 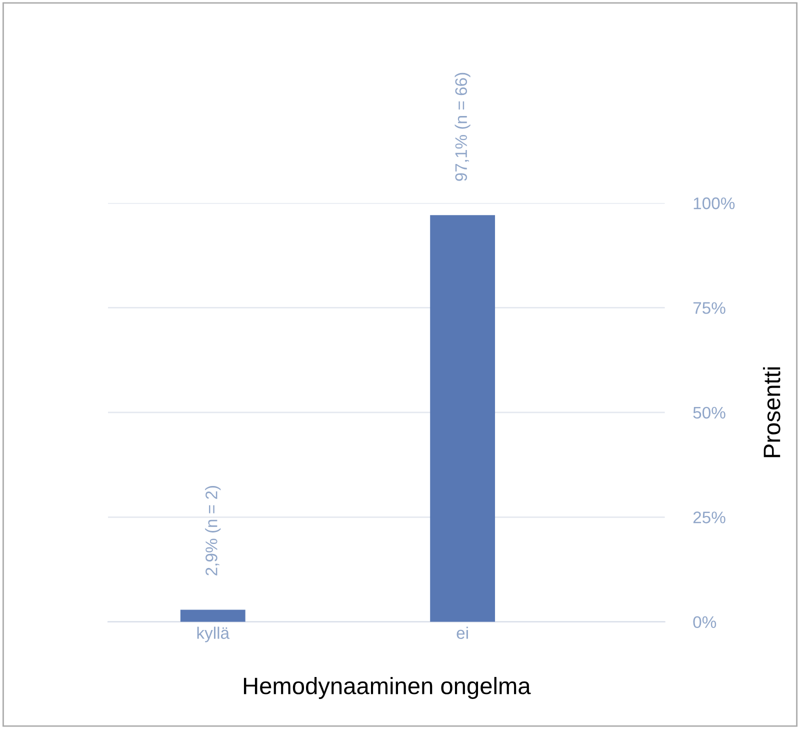 What do you see at coordinates (709, 308) in the screenshot?
I see `y-tick-label: 75%` at bounding box center [709, 308].